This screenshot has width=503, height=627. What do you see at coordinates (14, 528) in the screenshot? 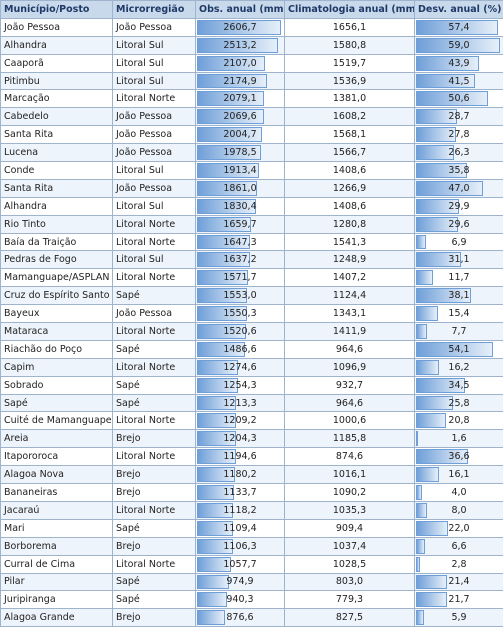
I see `cell-text: Mari` at bounding box center [14, 528].